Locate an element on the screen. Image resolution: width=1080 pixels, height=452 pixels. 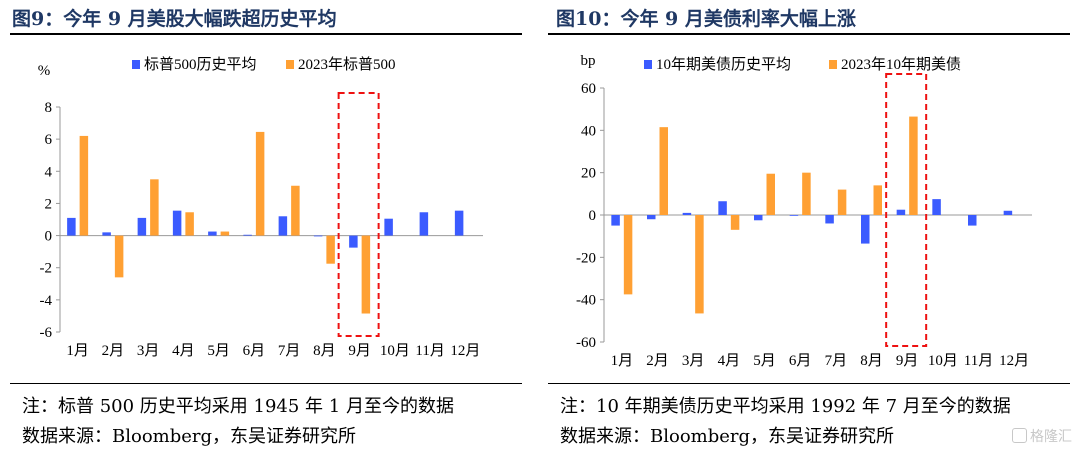
legend-label-1: 2023年10年期美债 is located at coordinates (901, 64).